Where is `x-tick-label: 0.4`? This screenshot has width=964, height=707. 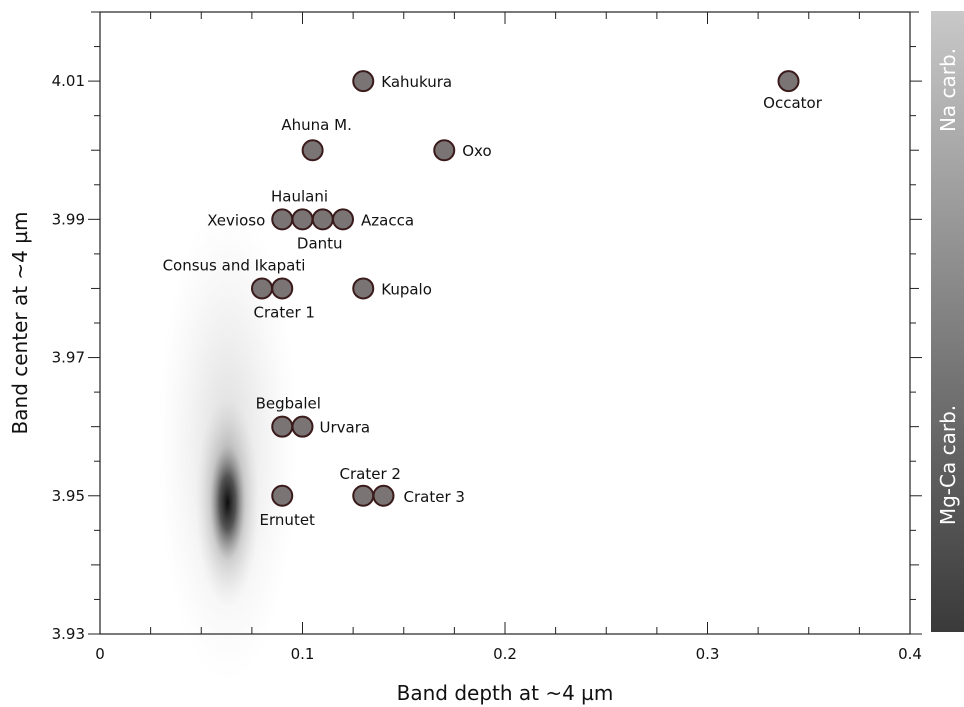 x-tick-label: 0.4 is located at coordinates (910, 654).